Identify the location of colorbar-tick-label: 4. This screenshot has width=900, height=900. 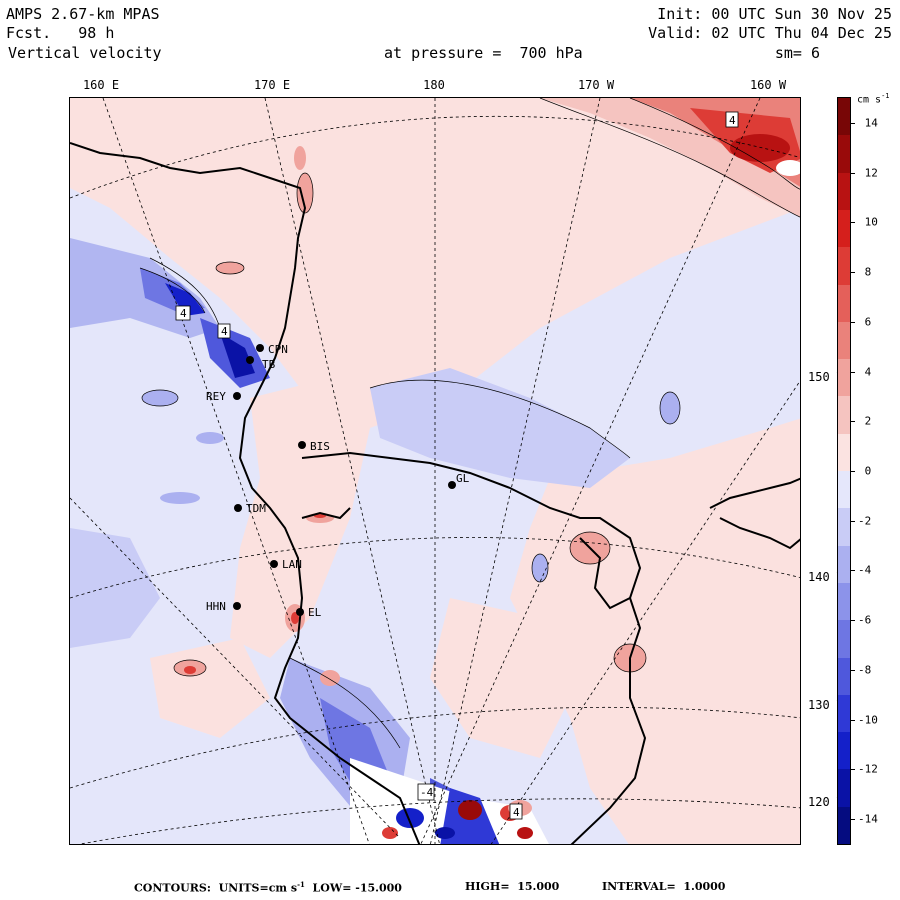
(865, 372).